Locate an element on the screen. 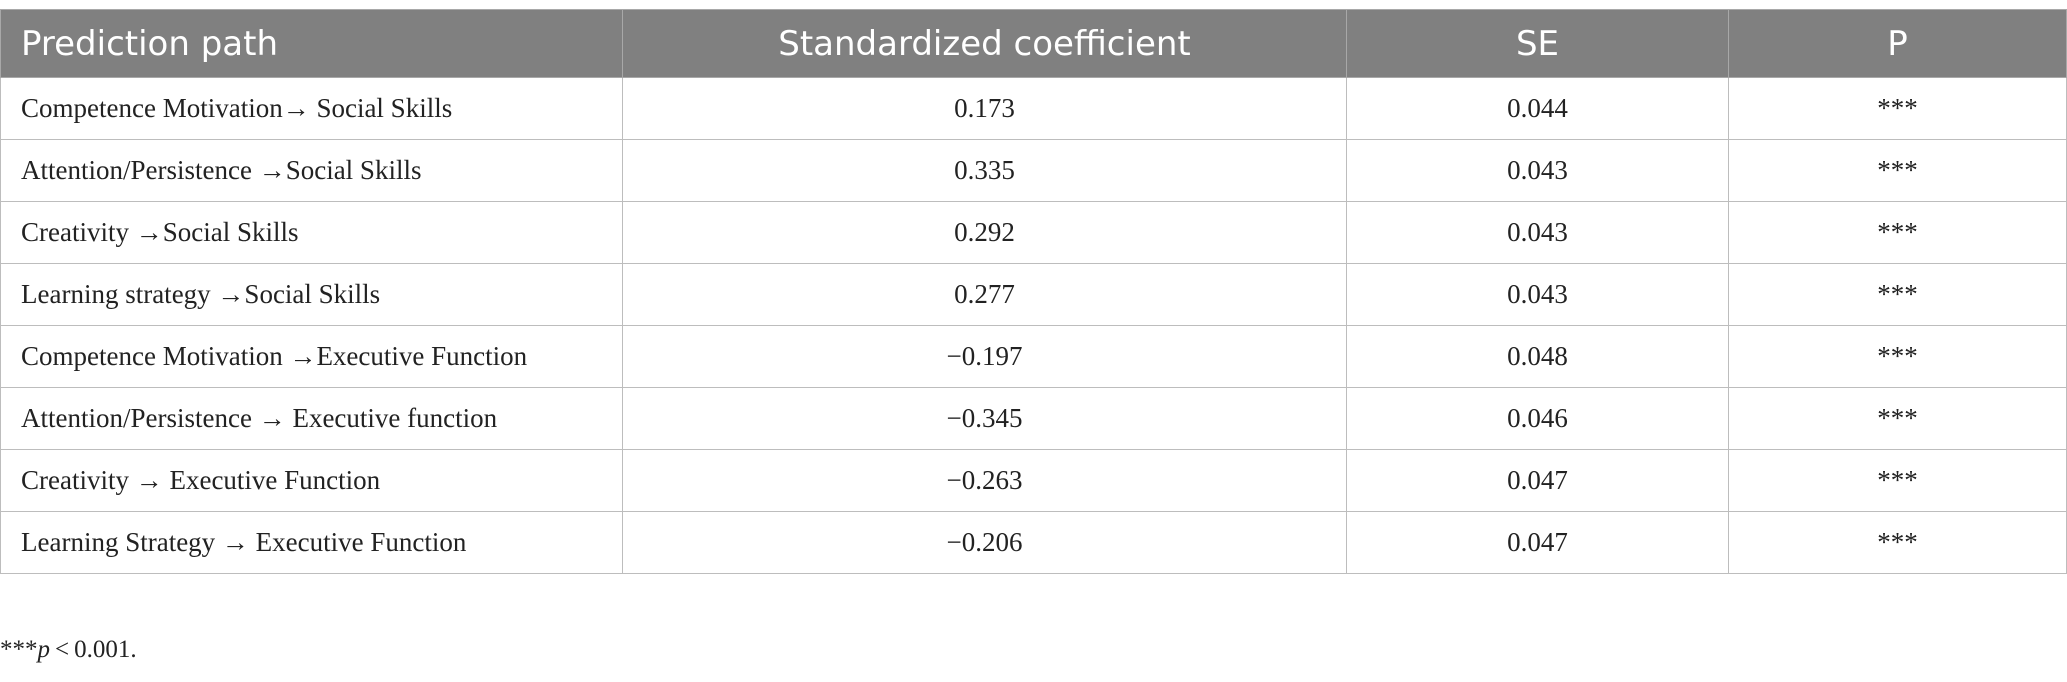  table-cell: −0.206 is located at coordinates (984, 542).